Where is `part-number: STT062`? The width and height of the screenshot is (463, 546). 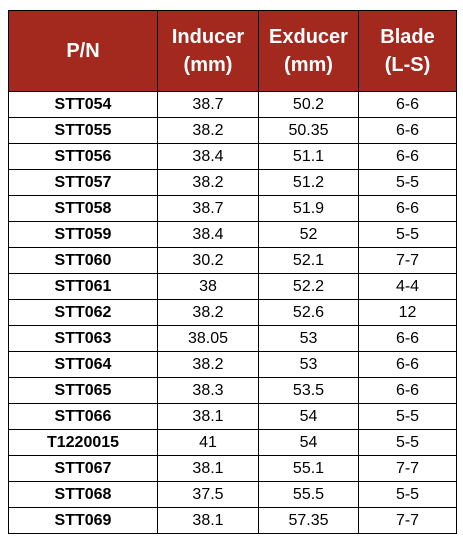
part-number: STT062 is located at coordinates (83, 312).